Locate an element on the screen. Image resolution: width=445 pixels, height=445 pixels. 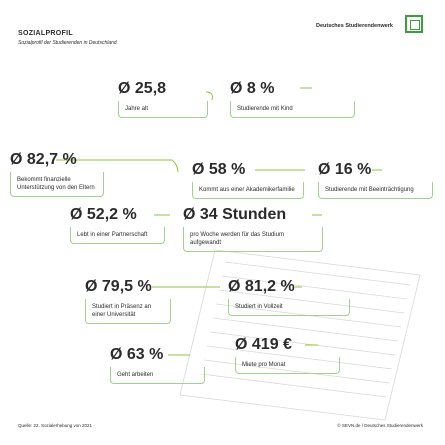
stat-card: Ø 52,2 % Lebt in einer Partnerschaft is located at coordinates (117, 225).